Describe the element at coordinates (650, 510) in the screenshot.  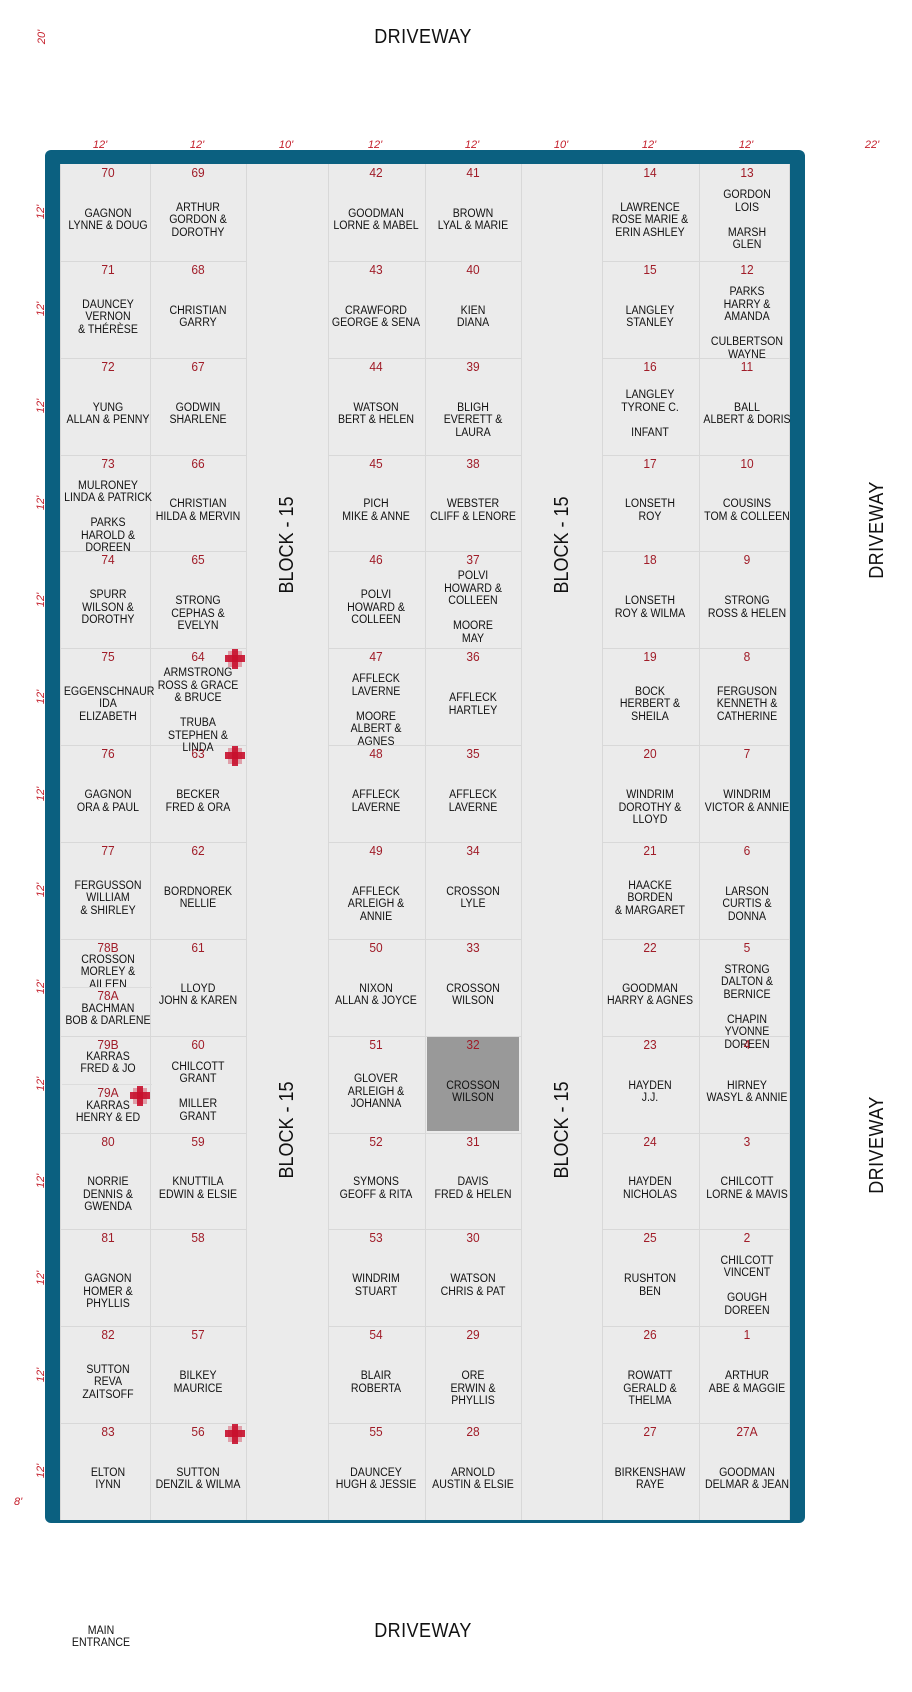
I see `plot-occupant-names: LONSETH ROY` at that location.